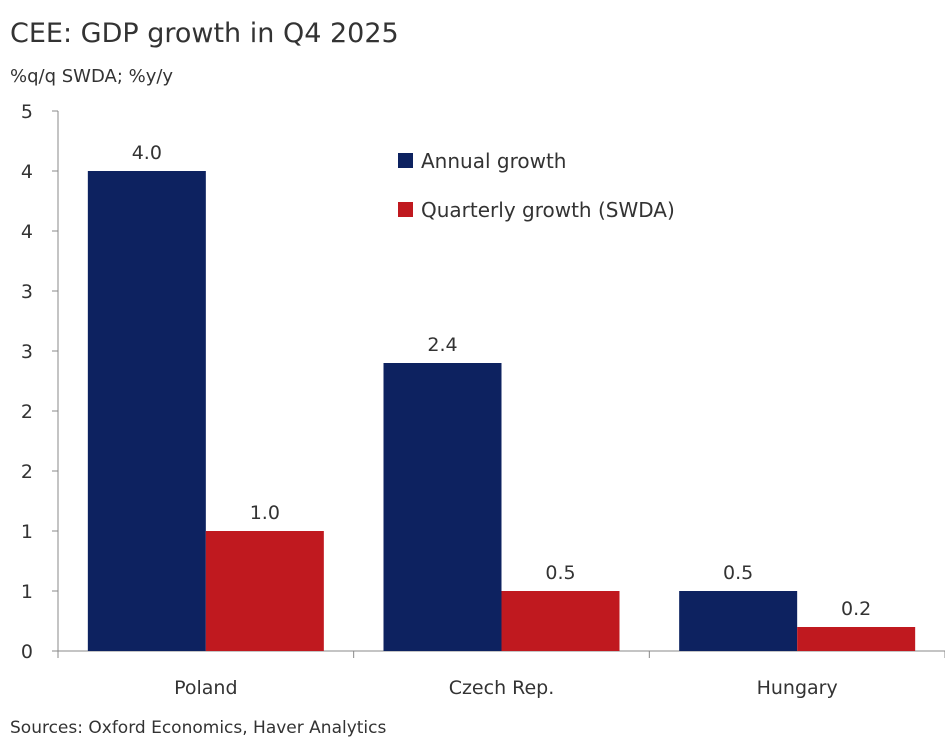 This screenshot has height=756, width=945. I want to click on y-tick-label: 0, so click(27, 652).